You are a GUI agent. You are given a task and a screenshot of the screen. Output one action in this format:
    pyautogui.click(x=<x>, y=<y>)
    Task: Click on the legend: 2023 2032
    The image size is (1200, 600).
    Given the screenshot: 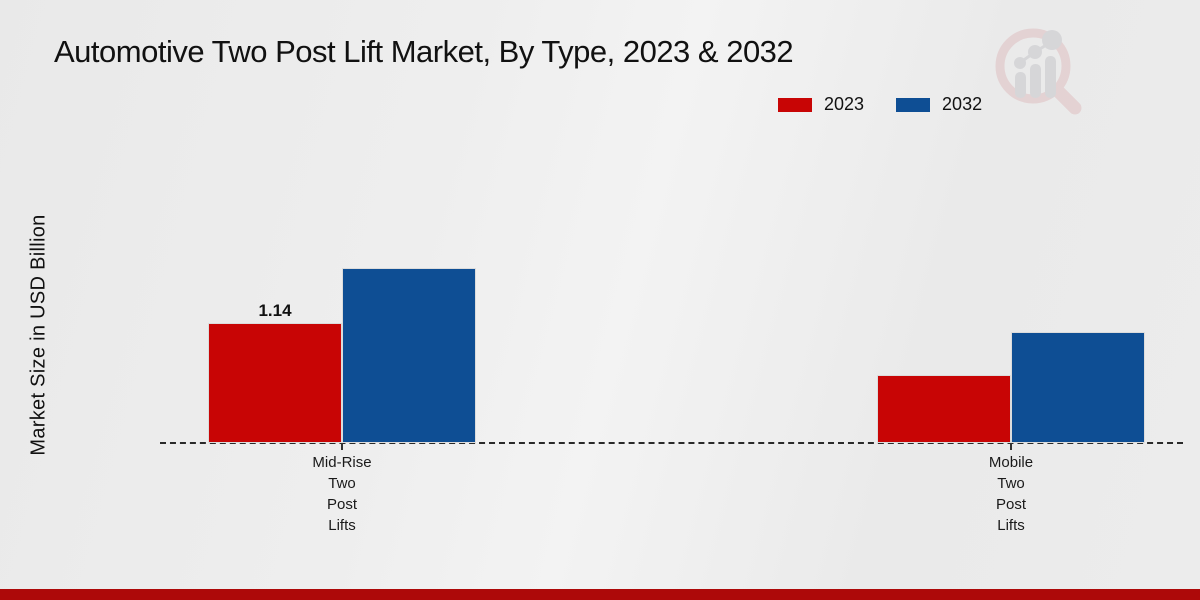 What is the action you would take?
    pyautogui.click(x=880, y=104)
    